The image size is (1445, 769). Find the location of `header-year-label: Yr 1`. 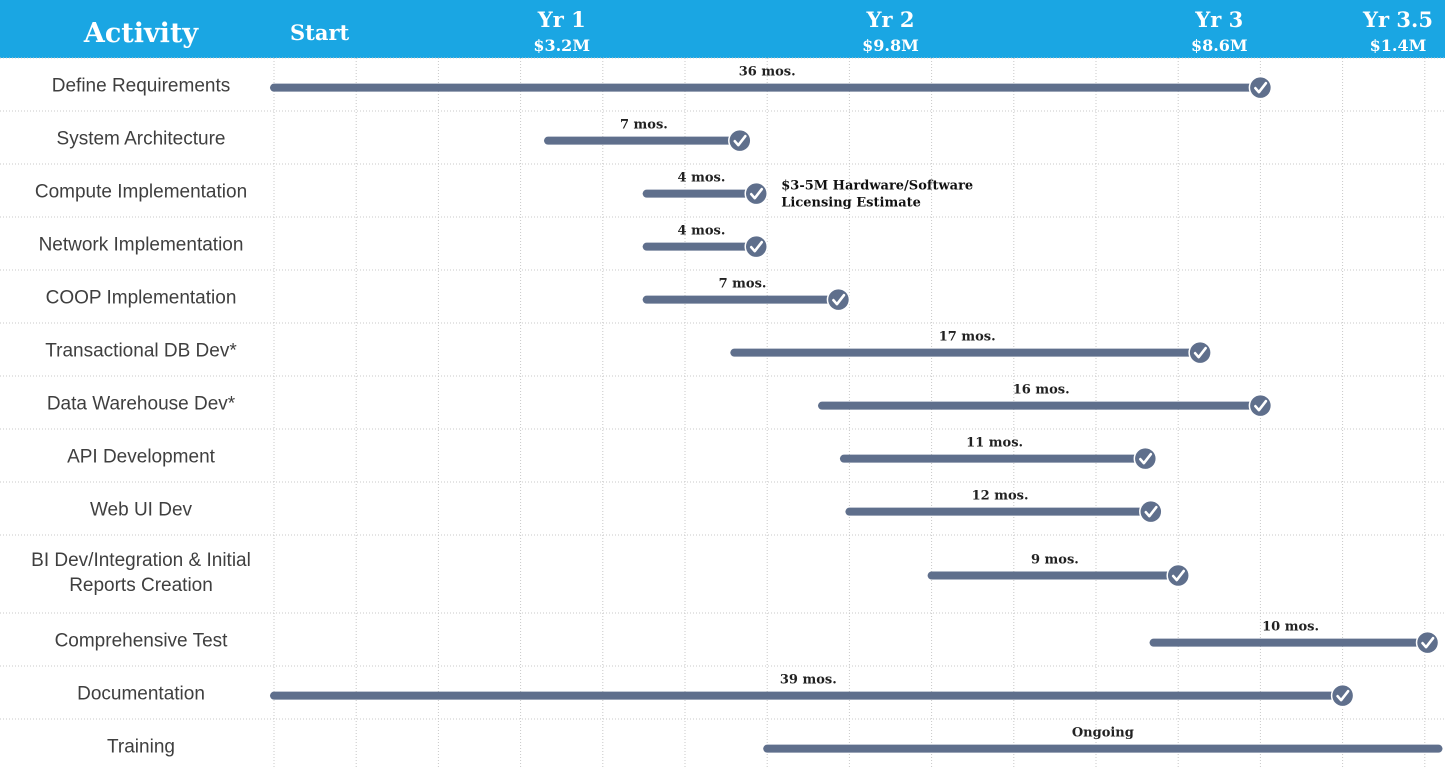

header-year-label: Yr 1 is located at coordinates (561, 19).